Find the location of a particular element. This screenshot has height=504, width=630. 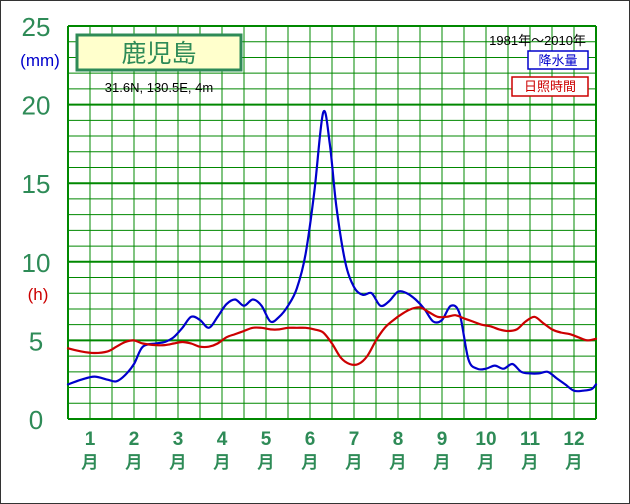

sunshine-series-line is located at coordinates (332, 336).